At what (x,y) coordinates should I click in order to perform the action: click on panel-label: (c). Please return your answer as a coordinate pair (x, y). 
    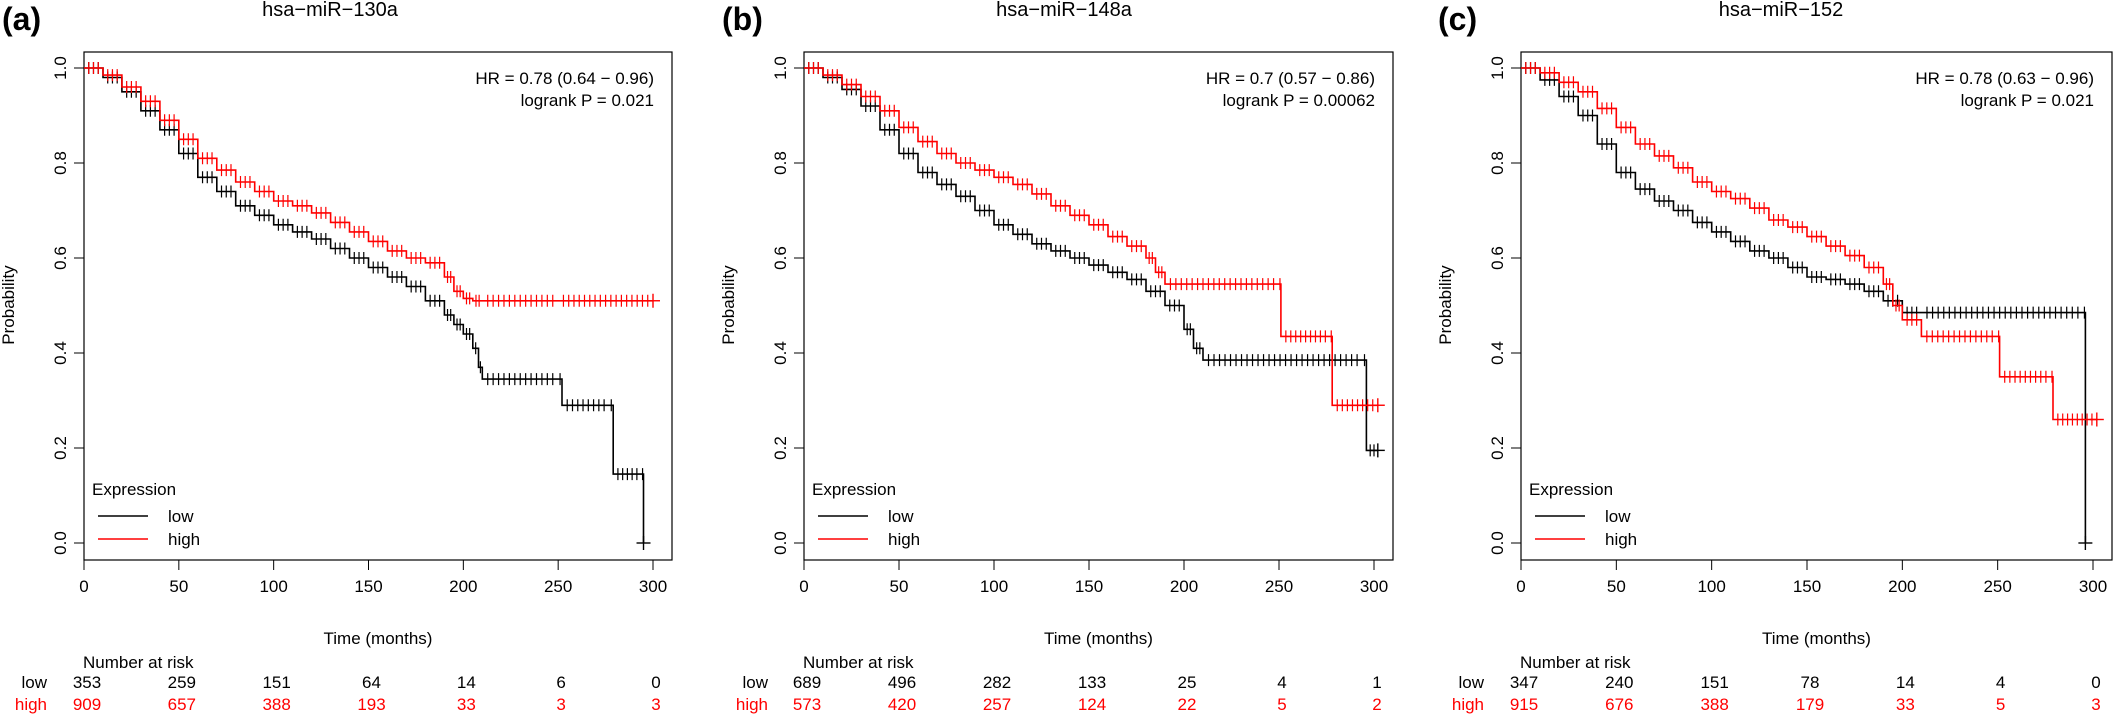
    Looking at the image, I should click on (1457, 19).